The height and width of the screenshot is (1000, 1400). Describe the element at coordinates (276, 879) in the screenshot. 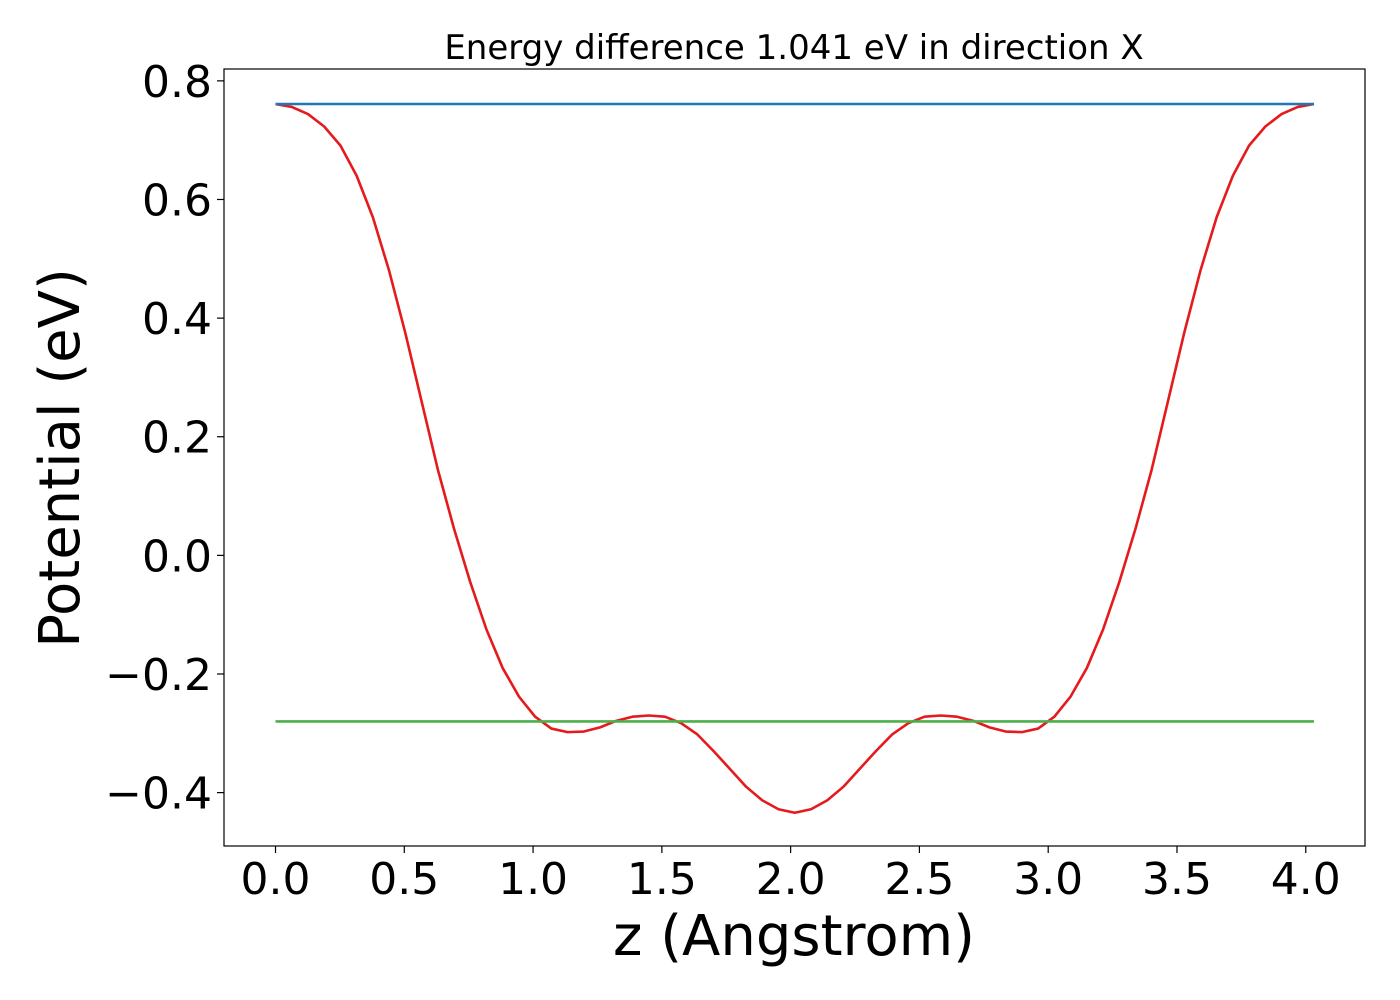

I see `x-tick-label: 0.0` at that location.